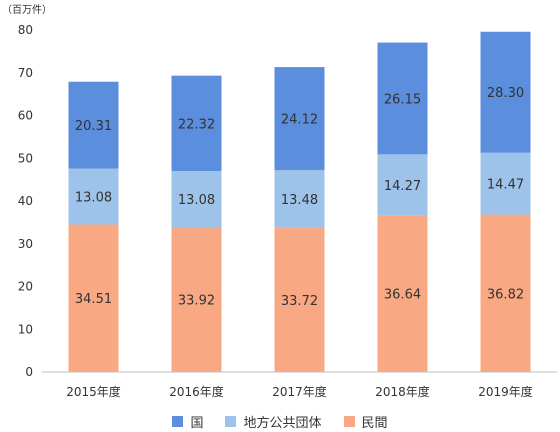 This screenshot has width=560, height=432. I want to click on data-label: 14.47, so click(505, 185).